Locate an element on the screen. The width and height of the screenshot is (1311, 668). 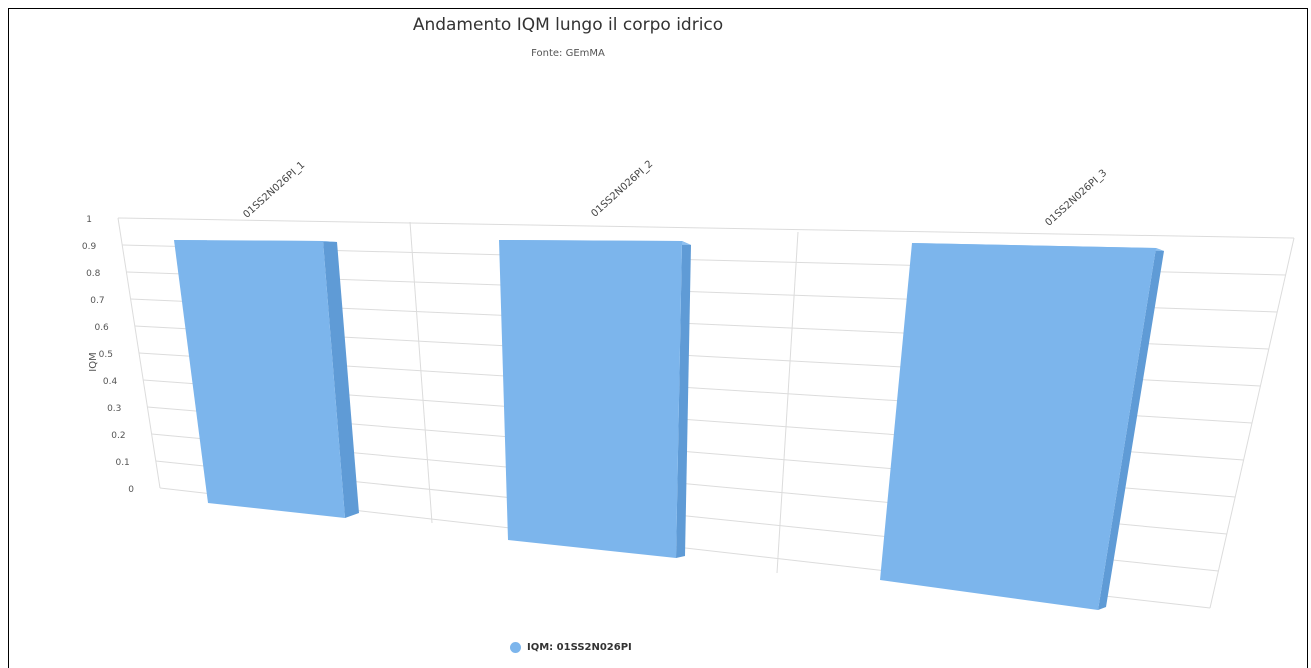
gridline is located at coordinates (706, 228).